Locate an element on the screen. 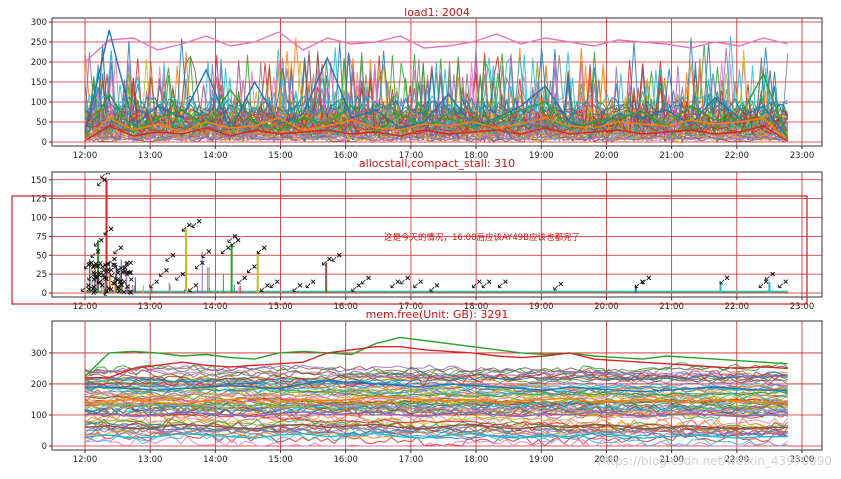 The height and width of the screenshot is (479, 841). x-tick-label: 23:00 is located at coordinates (802, 460).